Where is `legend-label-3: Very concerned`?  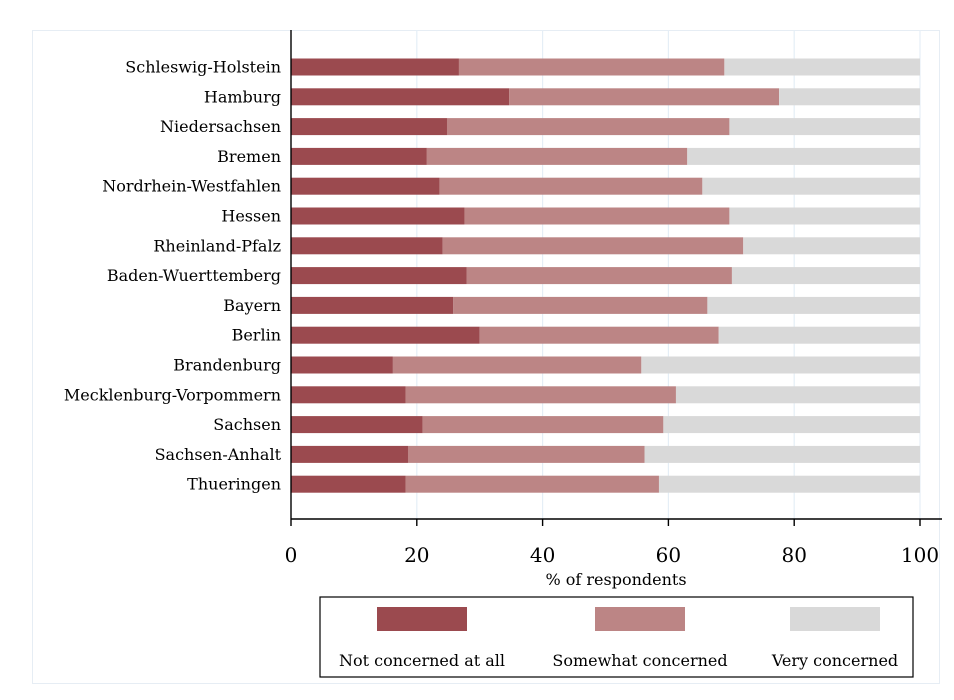 legend-label-3: Very concerned is located at coordinates (834, 660).